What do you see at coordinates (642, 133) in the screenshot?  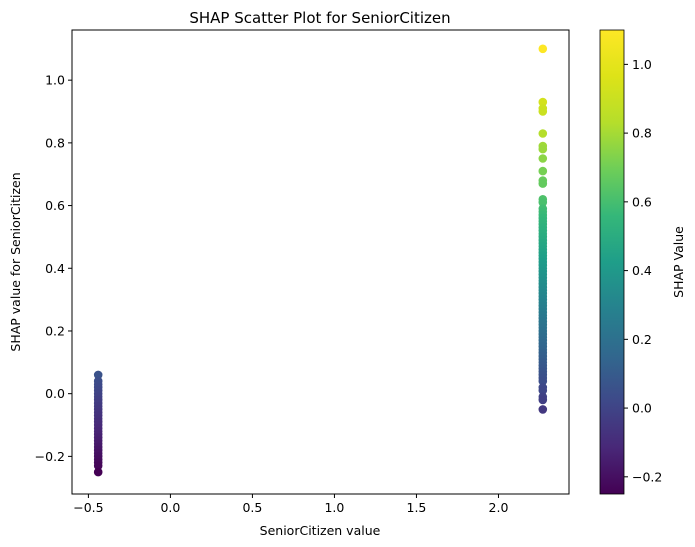 I see `colorbar-tick-label: 0.8` at bounding box center [642, 133].